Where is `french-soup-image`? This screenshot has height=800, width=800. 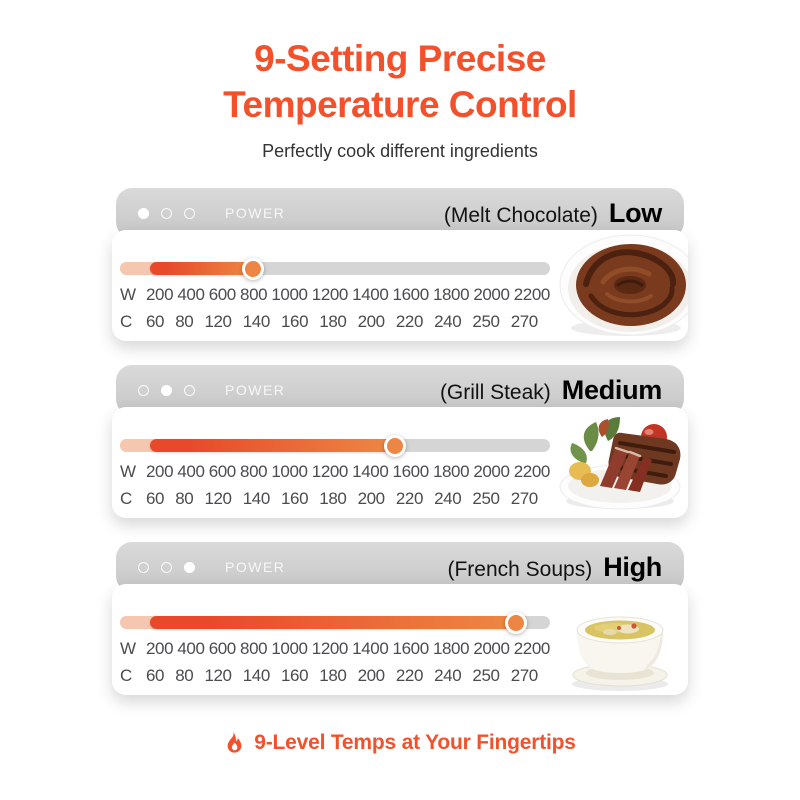
french-soup-image is located at coordinates (622, 639).